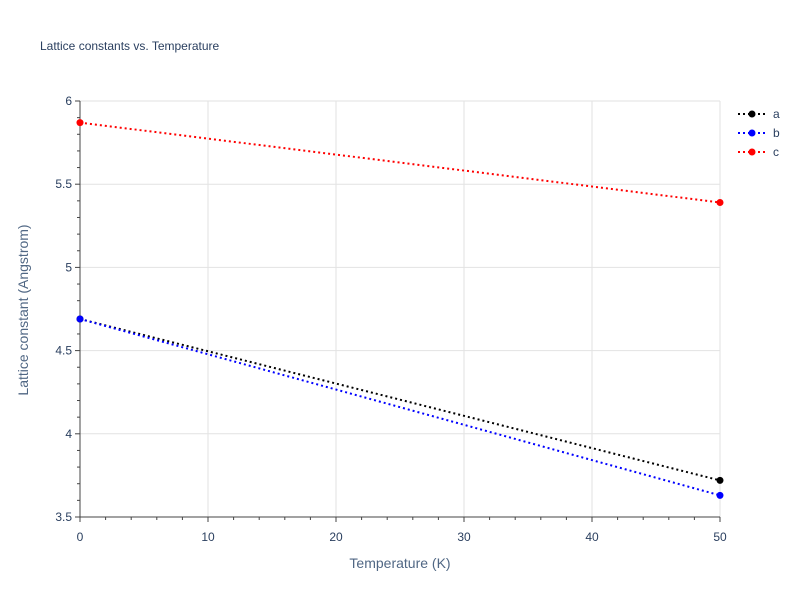 The image size is (800, 600). I want to click on y-tick-label: 3.5, so click(63, 517).